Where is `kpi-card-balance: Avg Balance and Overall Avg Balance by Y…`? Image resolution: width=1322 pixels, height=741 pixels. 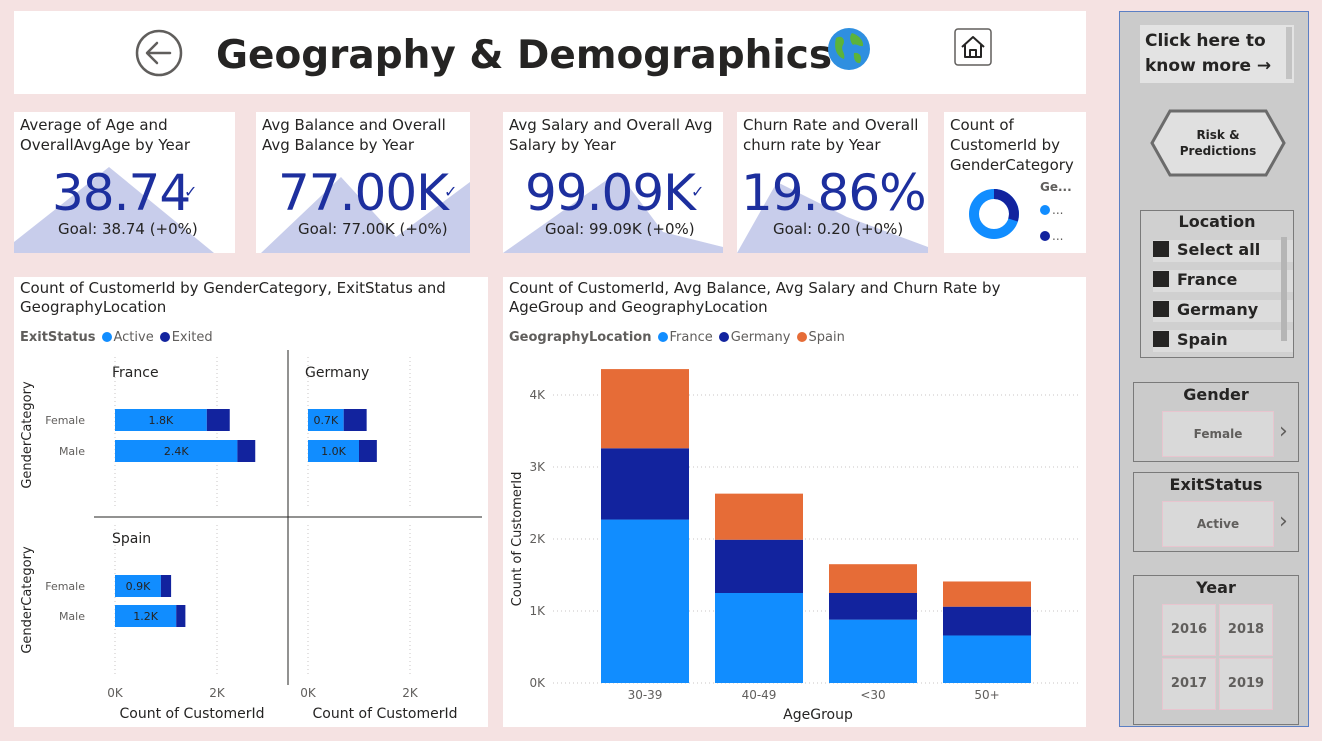
kpi-card-balance: Avg Balance and Overall Avg Balance by Y… is located at coordinates (363, 182).